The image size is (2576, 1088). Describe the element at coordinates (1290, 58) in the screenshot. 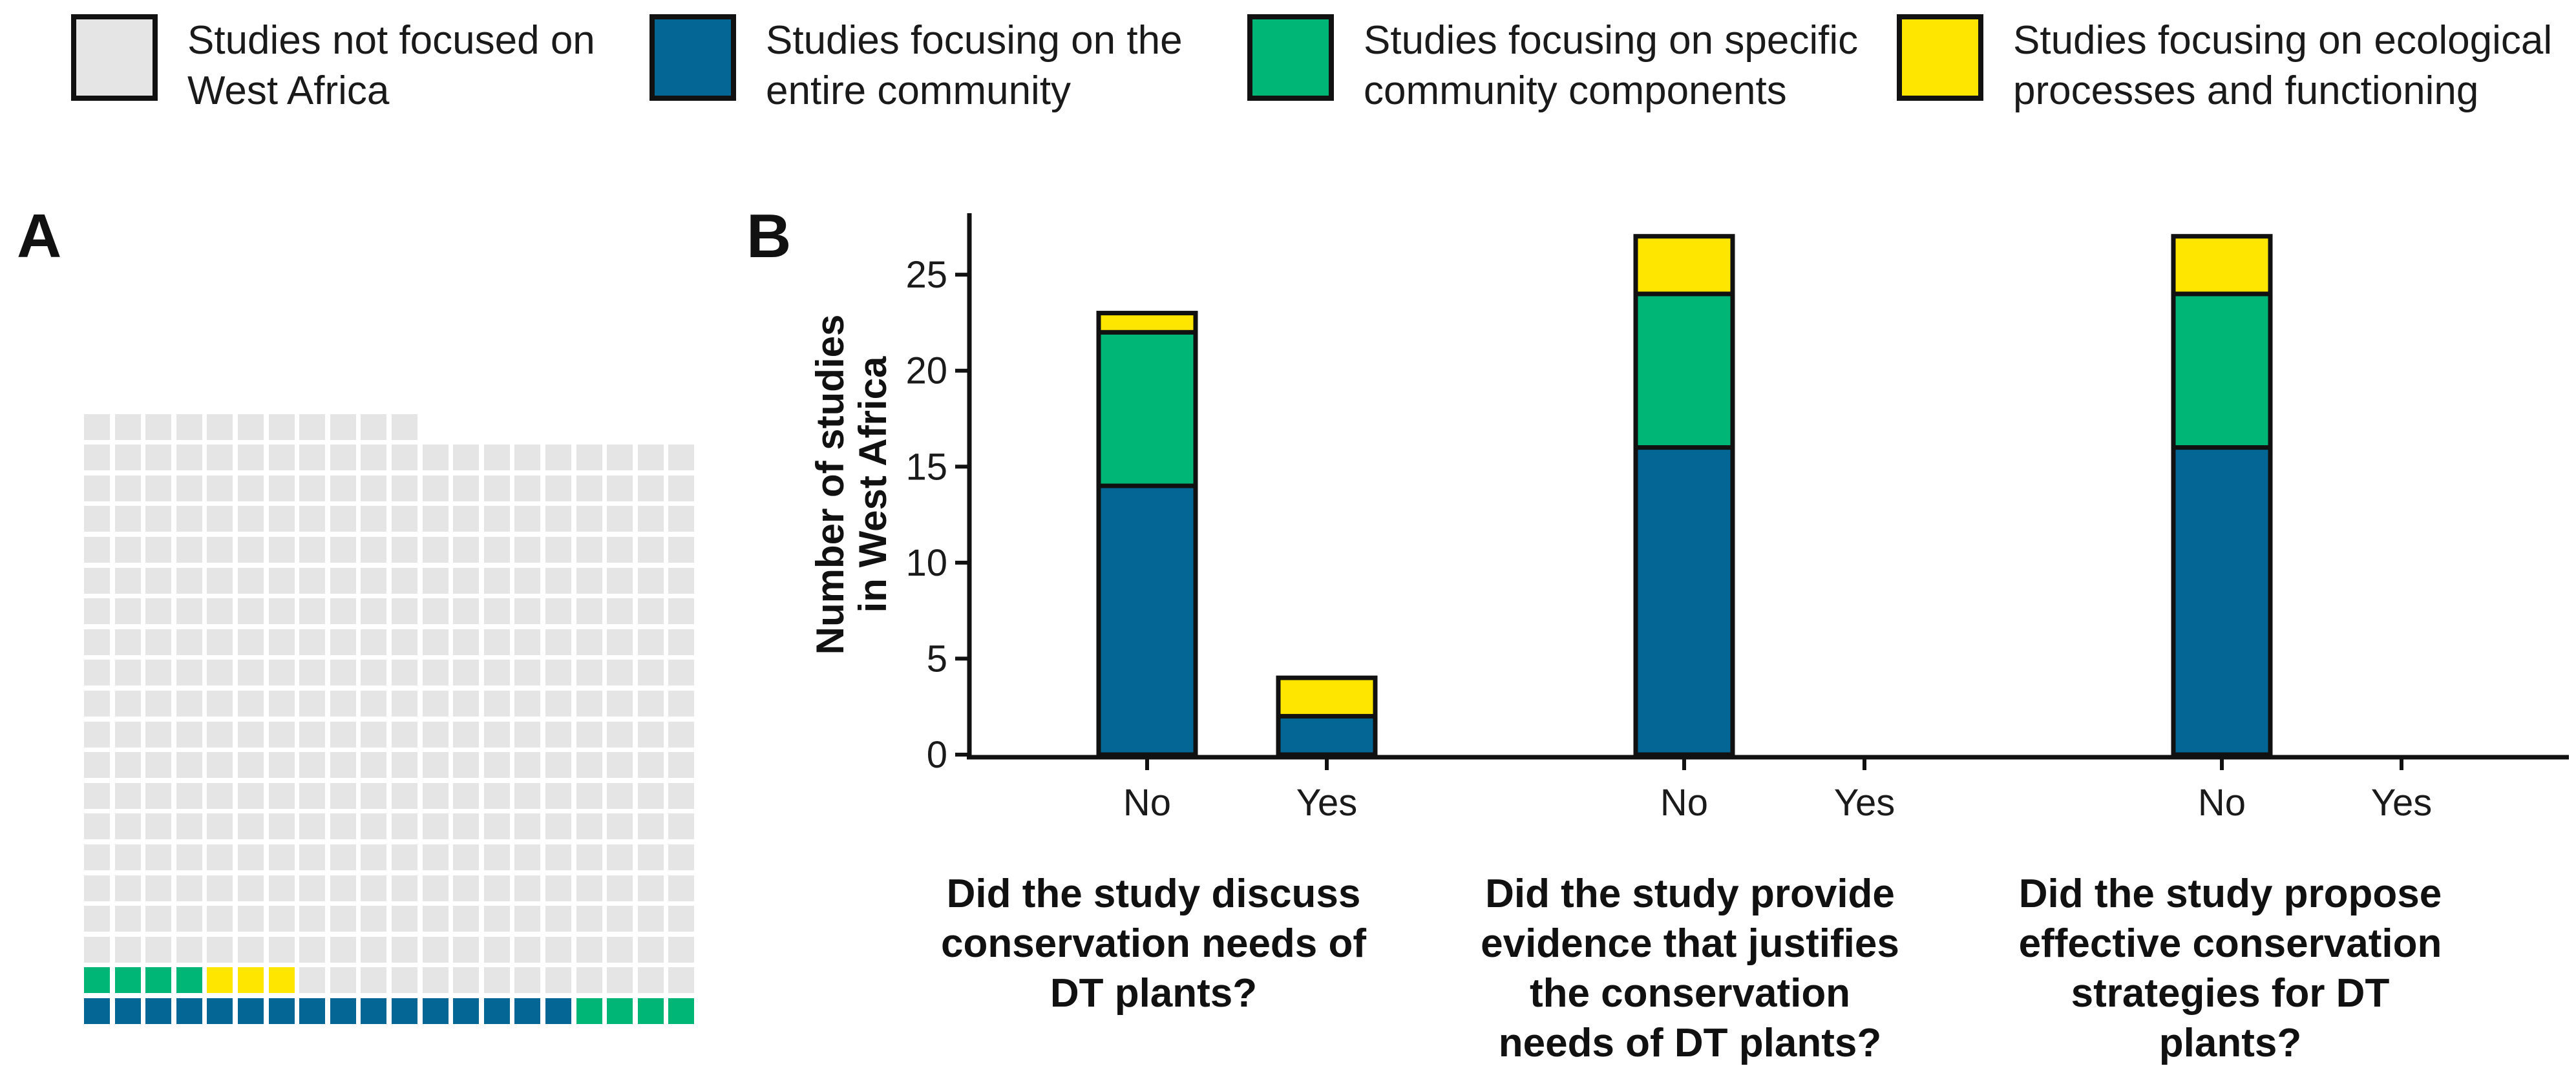

I see `legend-swatch-specific-components` at that location.